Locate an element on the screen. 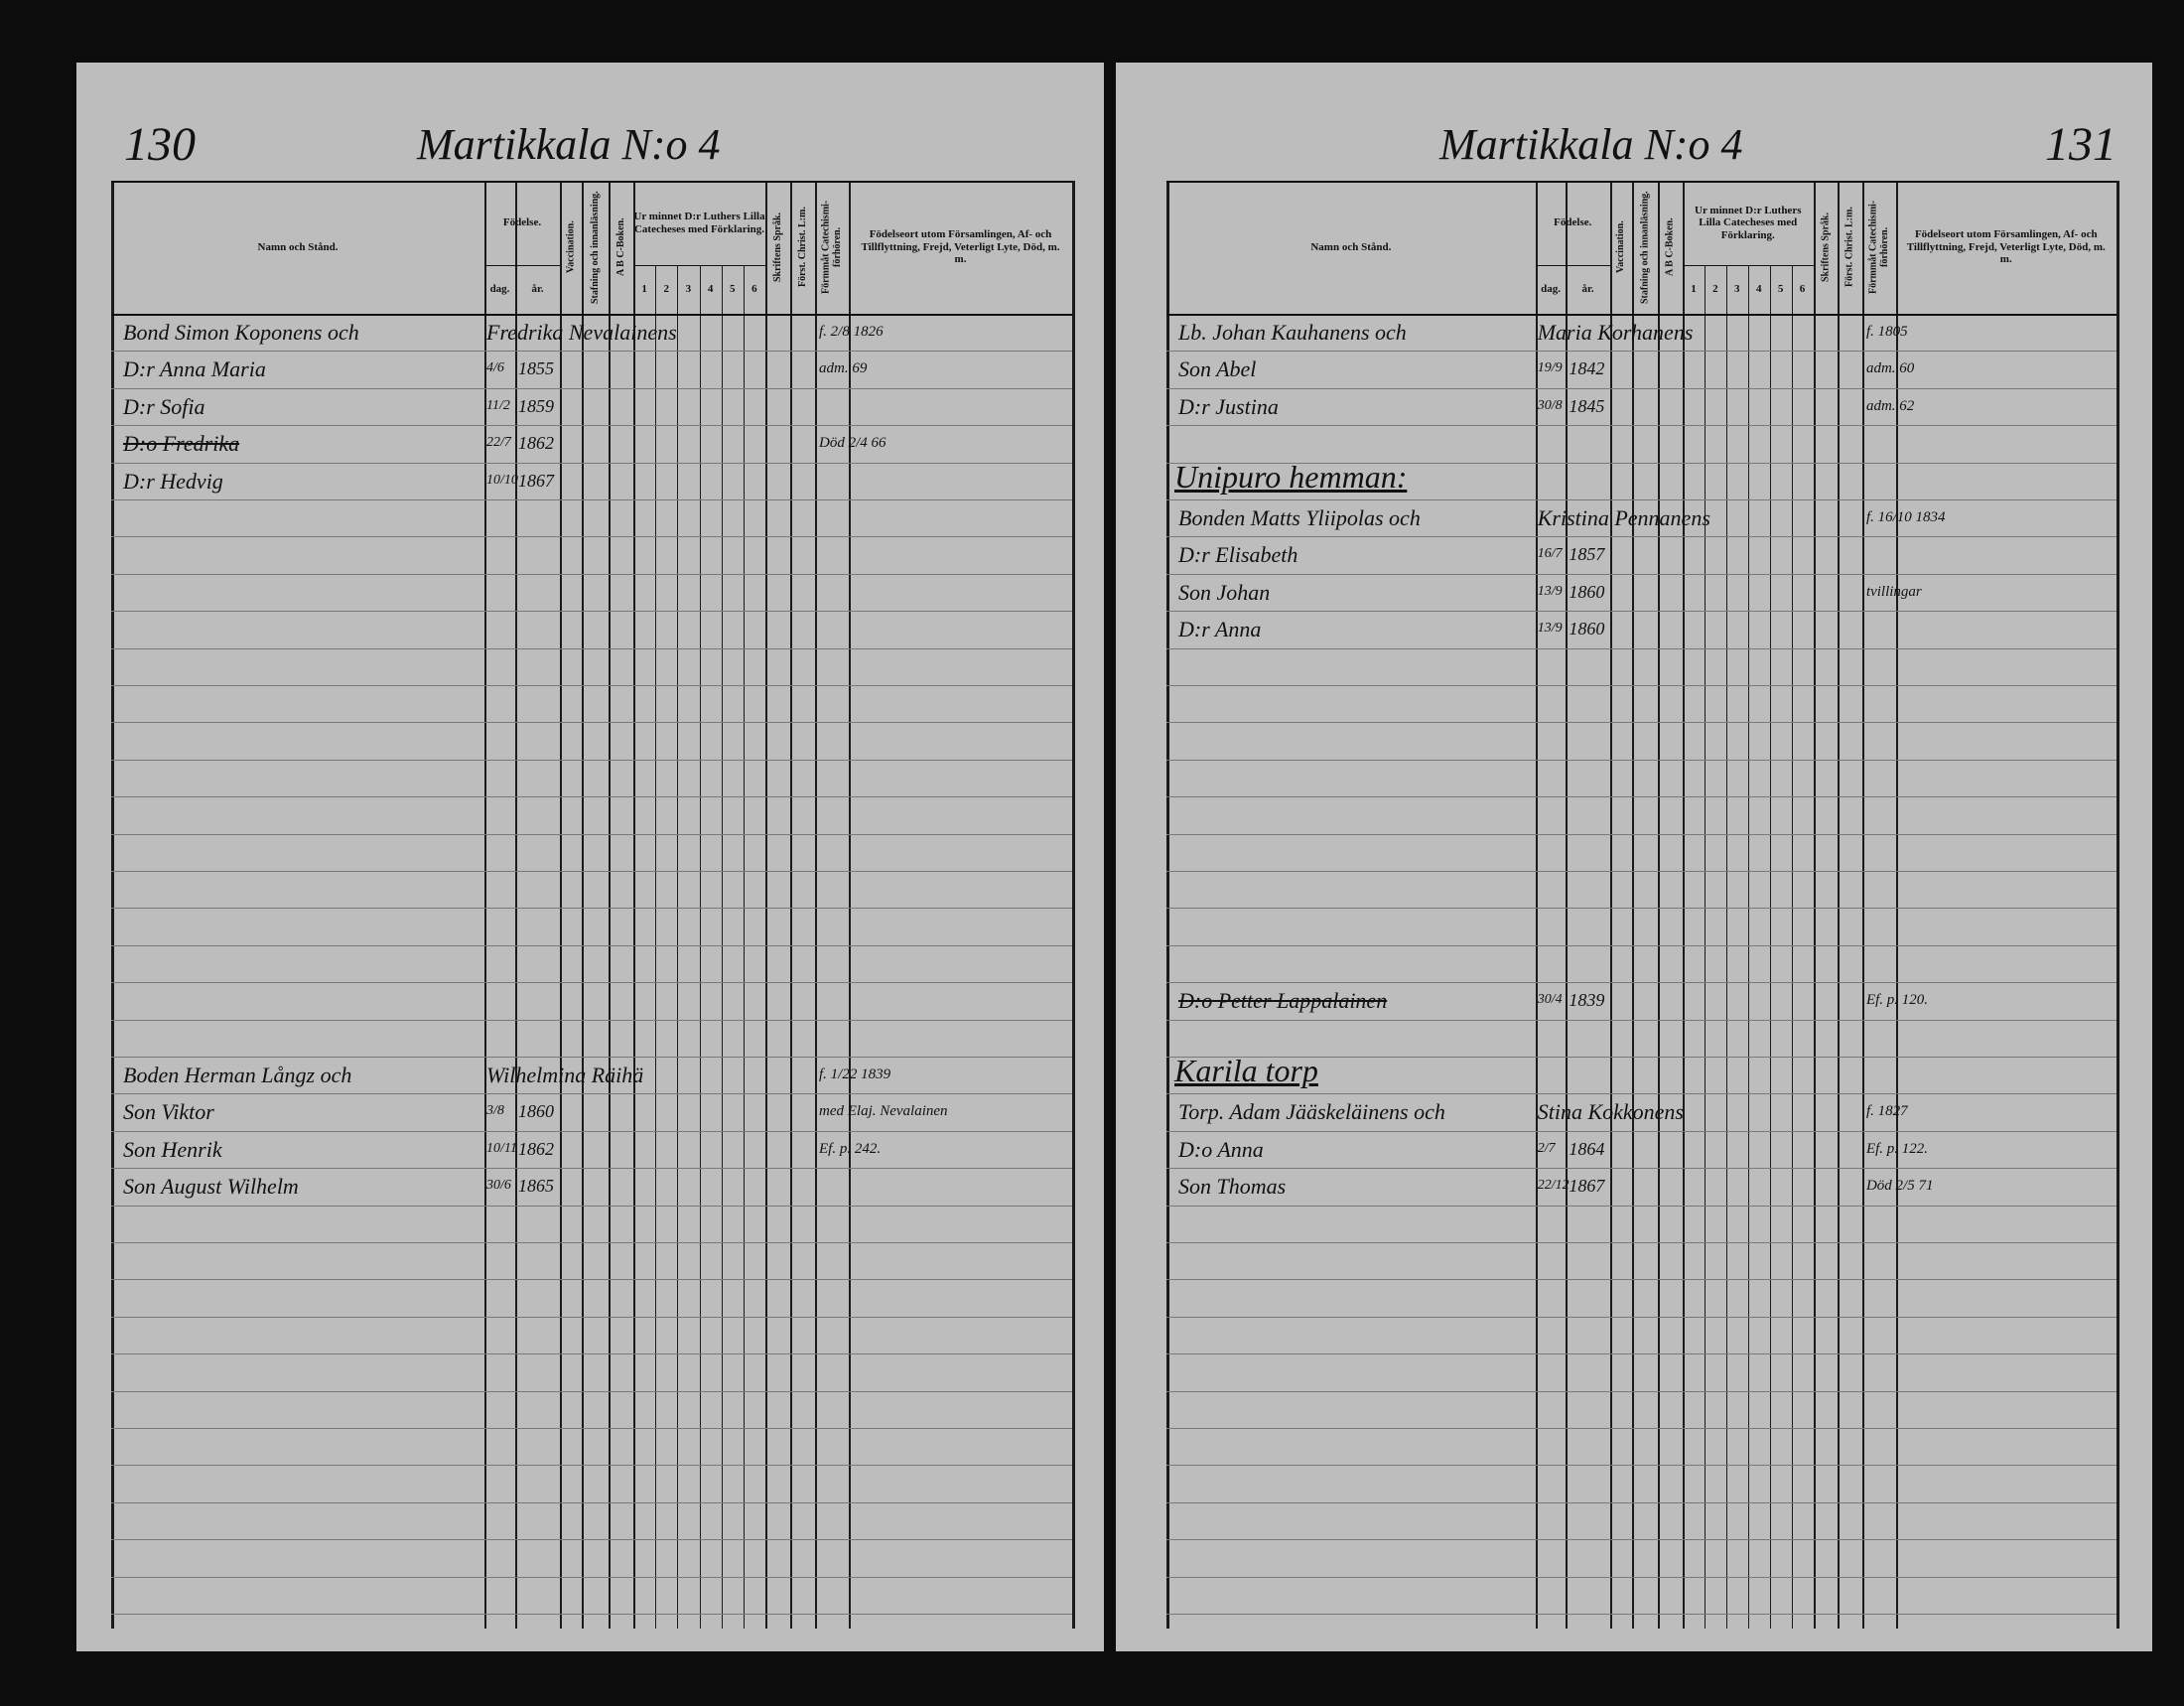 This screenshot has height=1706, width=2184. header-top-rule is located at coordinates (591, 182).